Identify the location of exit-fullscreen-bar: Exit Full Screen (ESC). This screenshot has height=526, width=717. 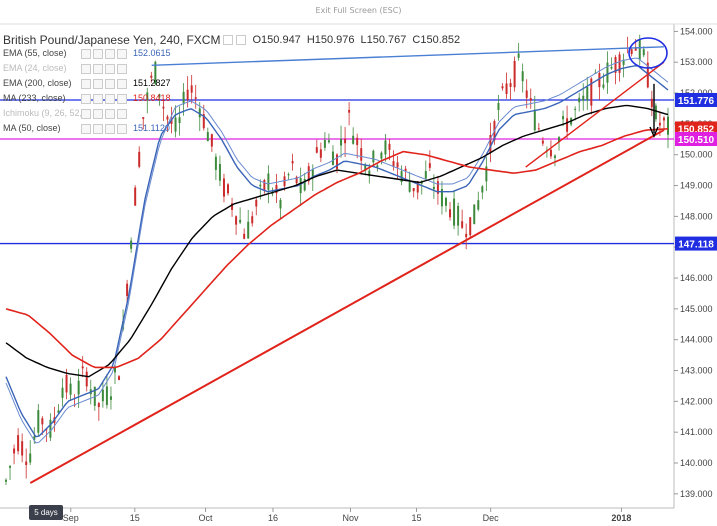
(358, 7).